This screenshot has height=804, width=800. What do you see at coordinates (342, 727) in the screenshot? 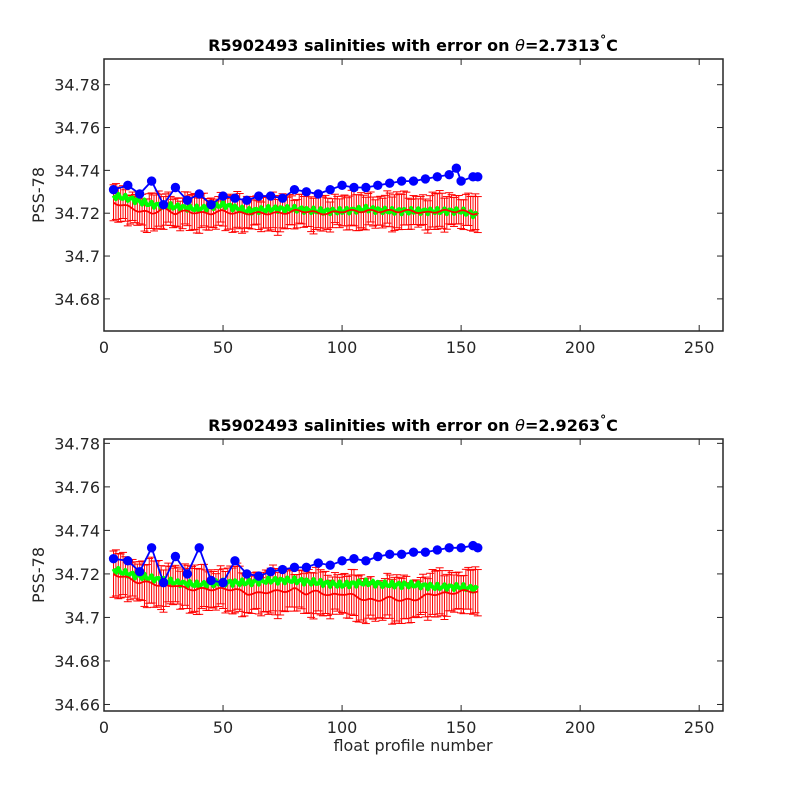
I see `bottom-x-tick-label: 100` at bounding box center [342, 727].